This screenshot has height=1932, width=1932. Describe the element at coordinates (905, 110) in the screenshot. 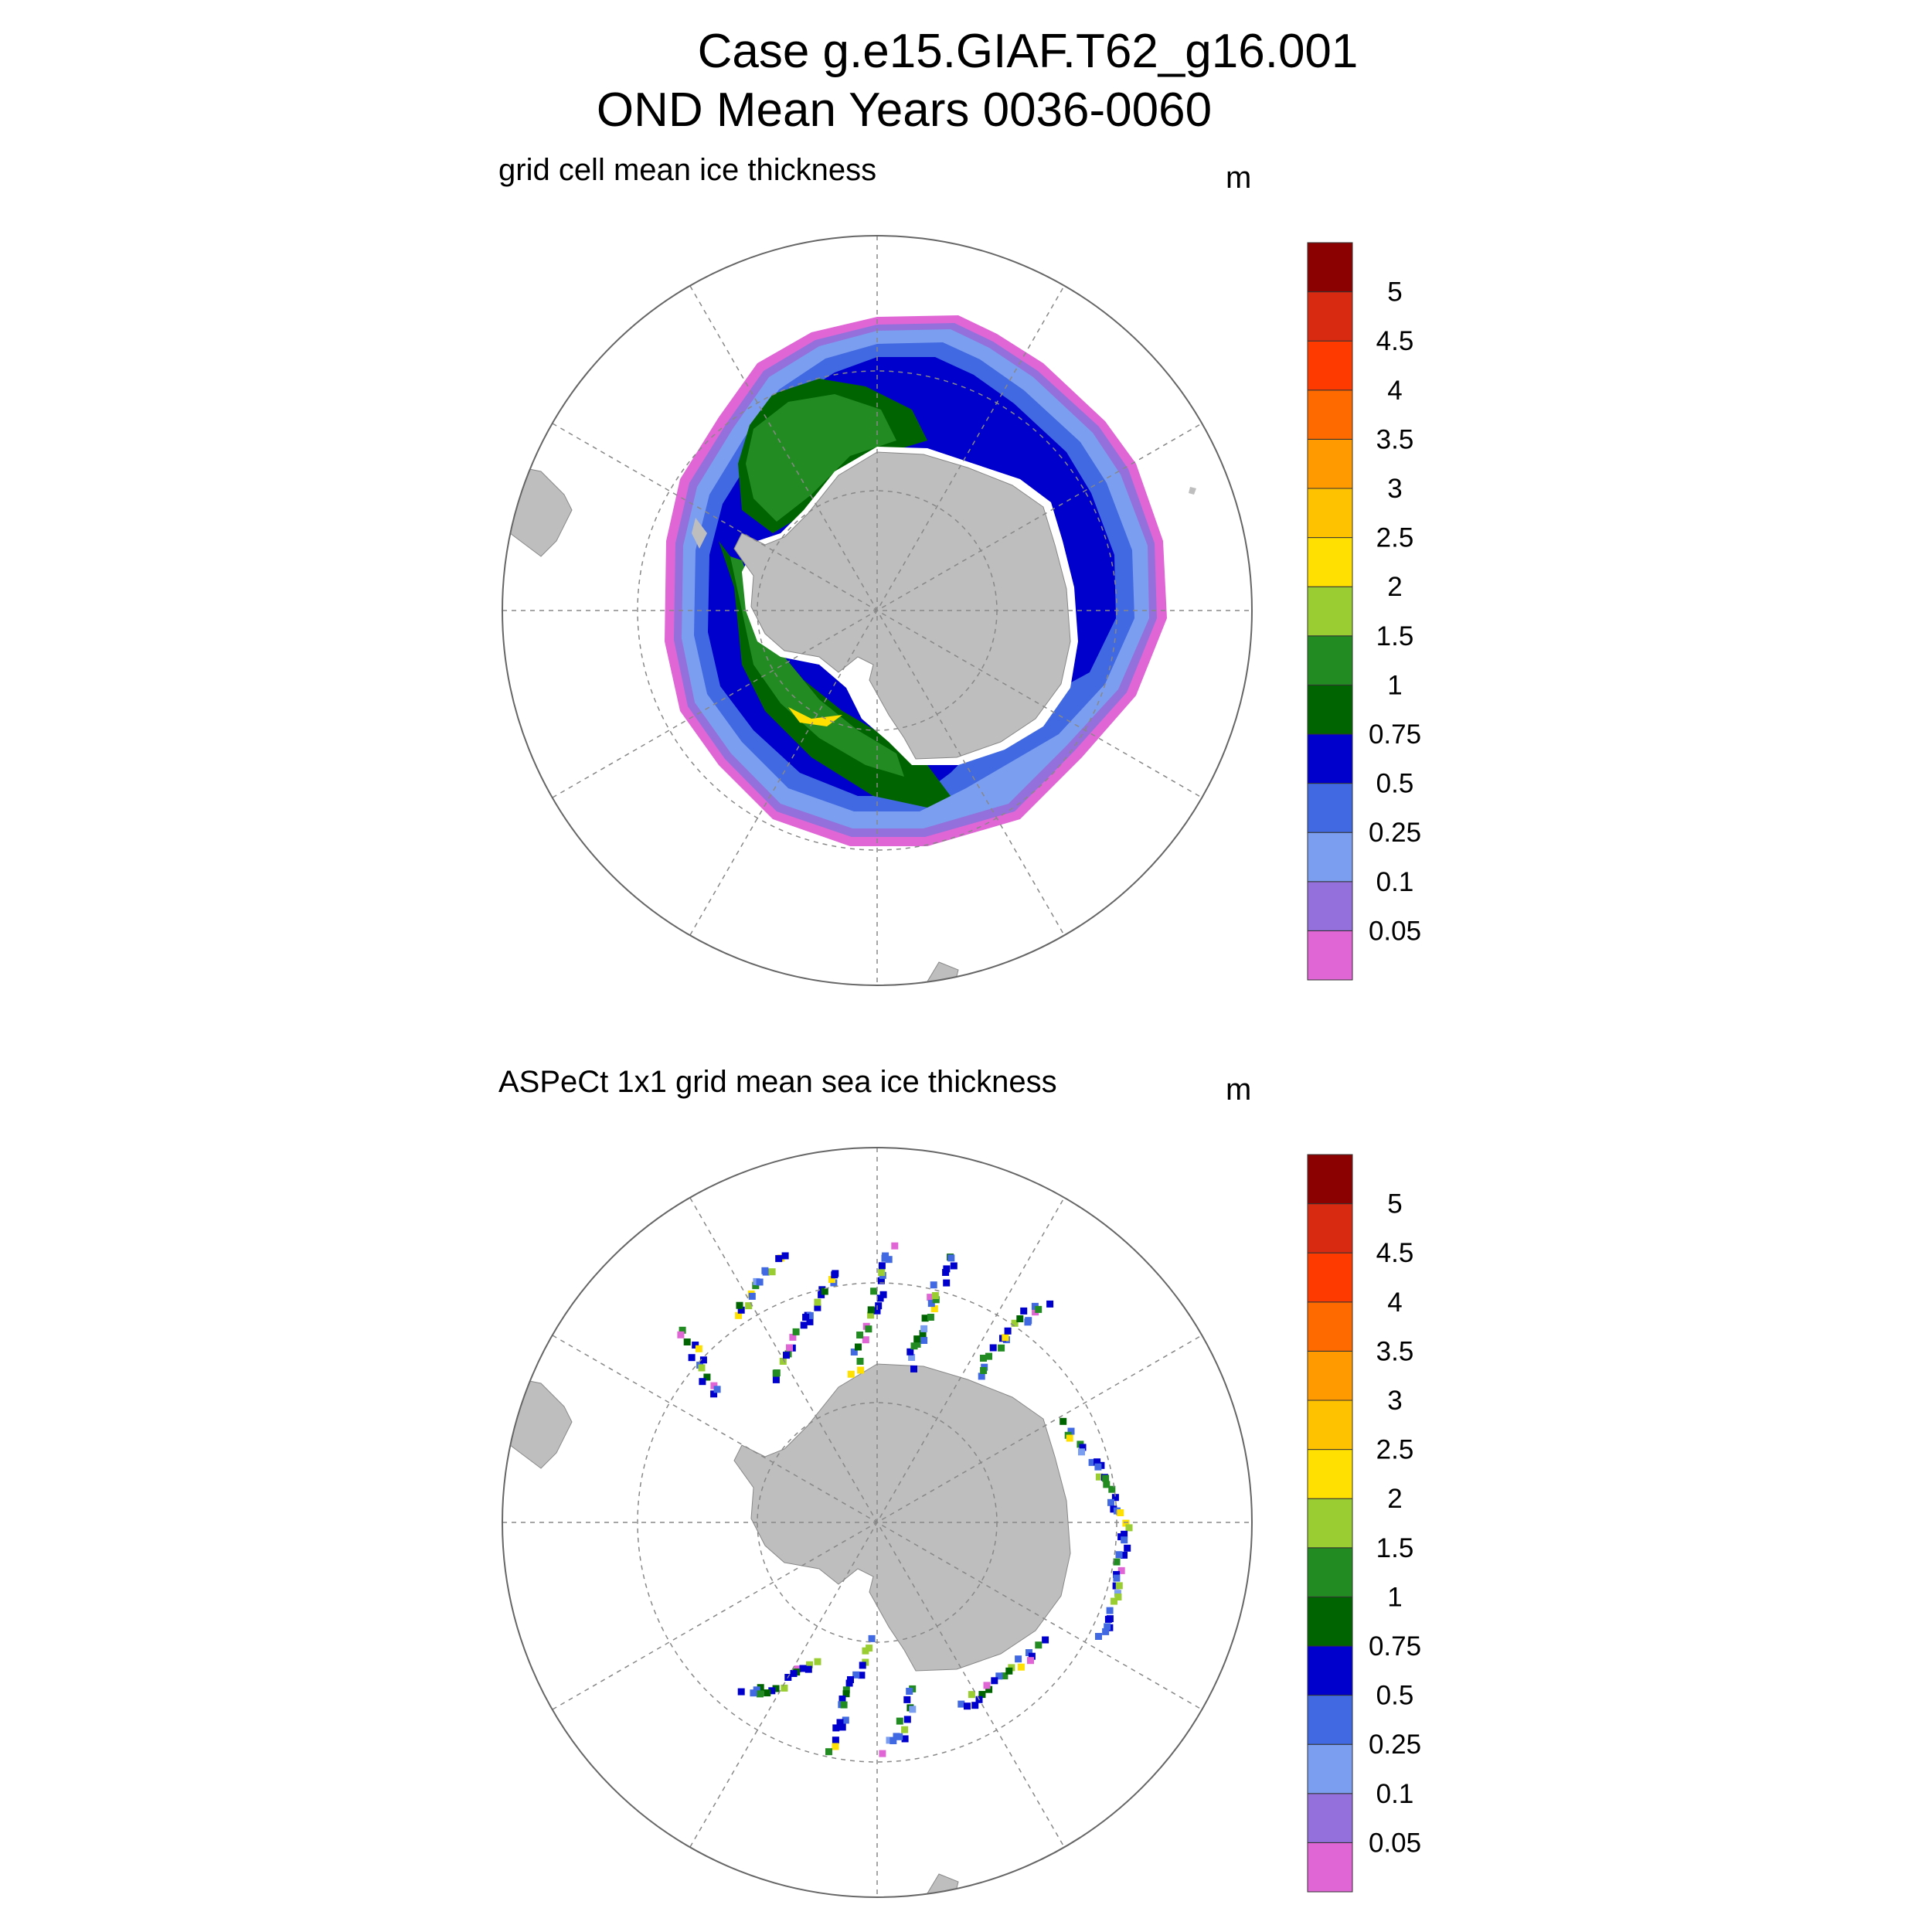

I see `figure-title-line2: OND Mean Years 0036-0060` at that location.